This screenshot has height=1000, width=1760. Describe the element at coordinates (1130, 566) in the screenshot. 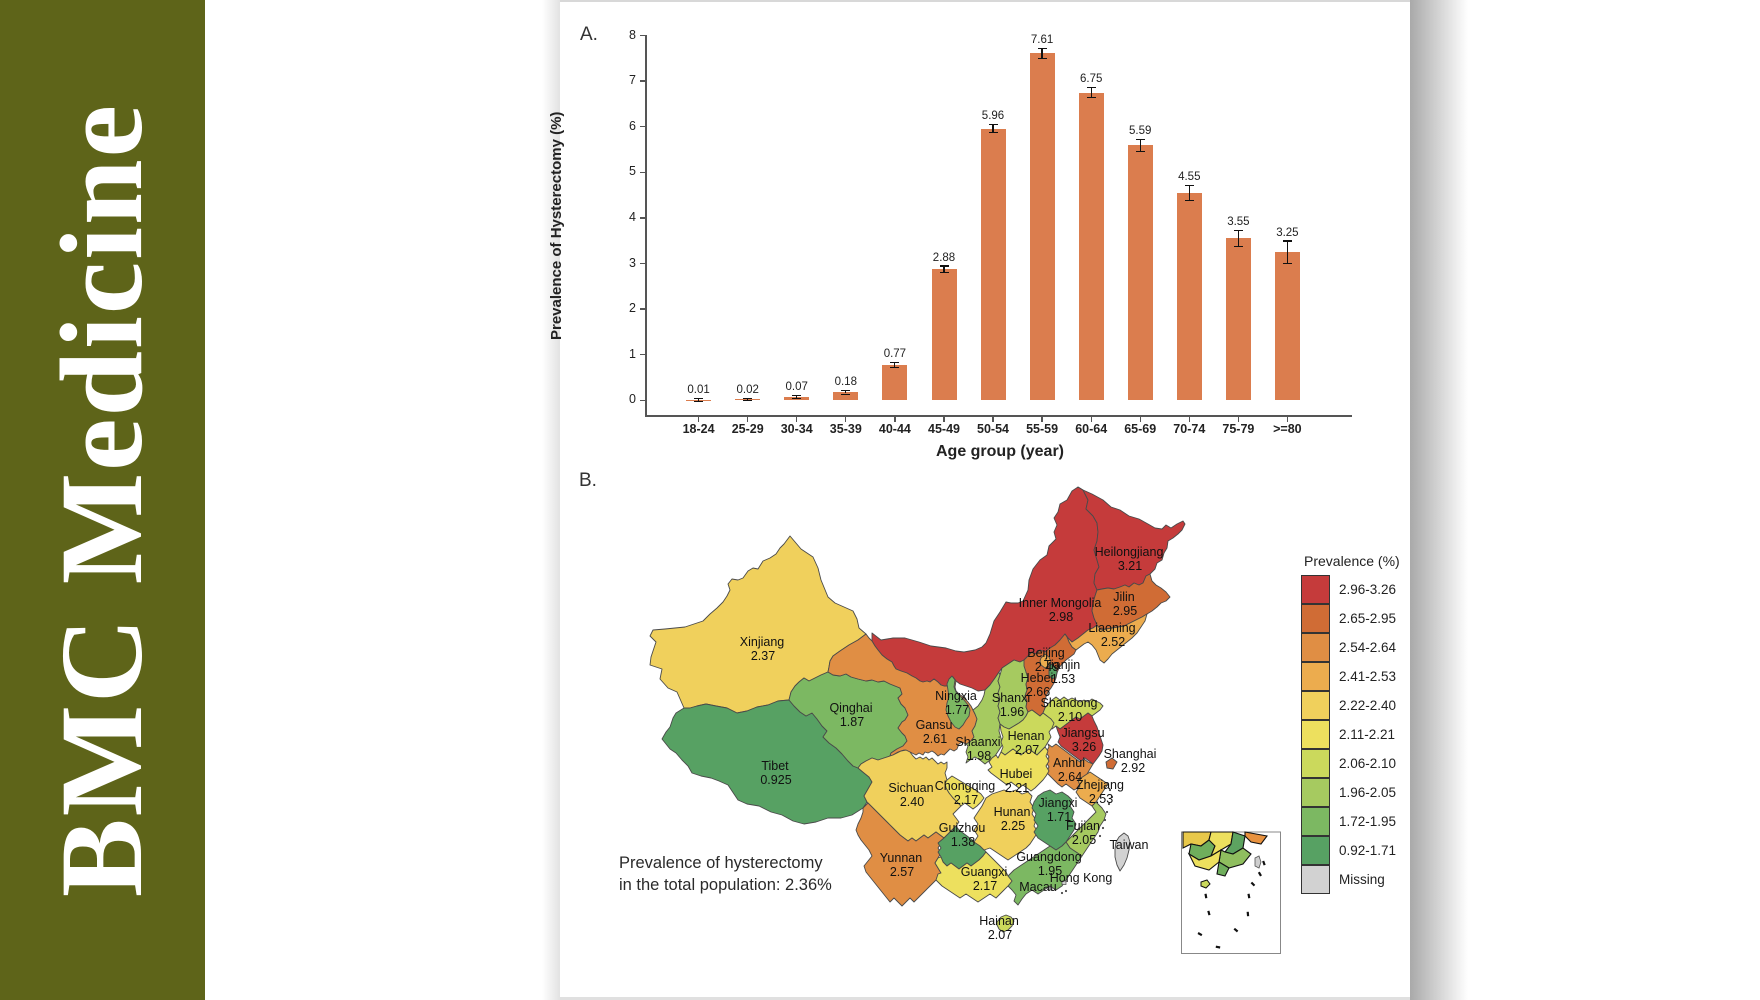

I see `svg-text: 3.21` at that location.